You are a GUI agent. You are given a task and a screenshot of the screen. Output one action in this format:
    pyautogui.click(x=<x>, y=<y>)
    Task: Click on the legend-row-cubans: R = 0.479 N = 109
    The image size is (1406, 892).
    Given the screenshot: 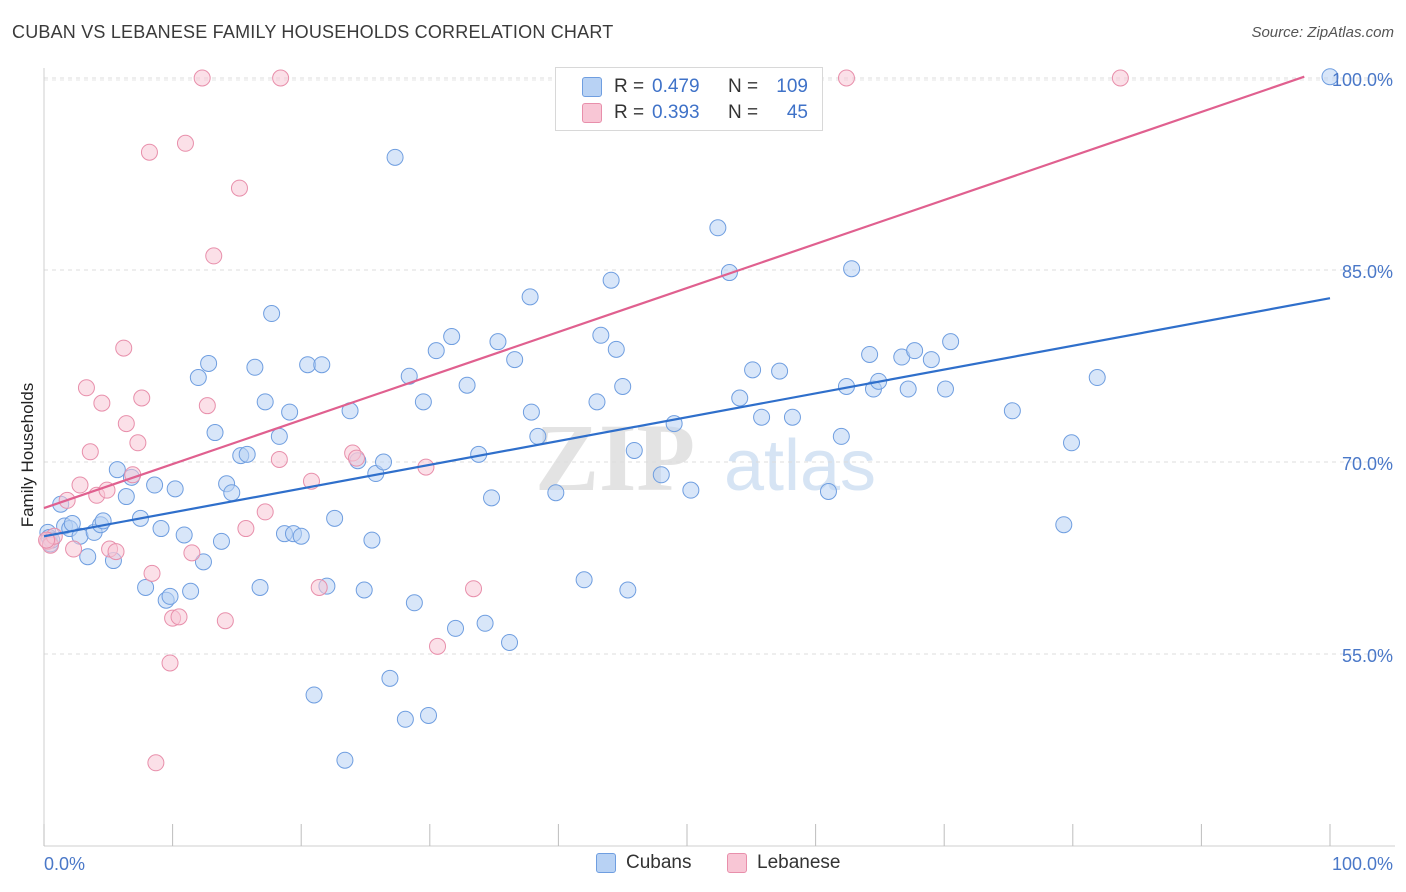 What is the action you would take?
    pyautogui.click(x=695, y=87)
    